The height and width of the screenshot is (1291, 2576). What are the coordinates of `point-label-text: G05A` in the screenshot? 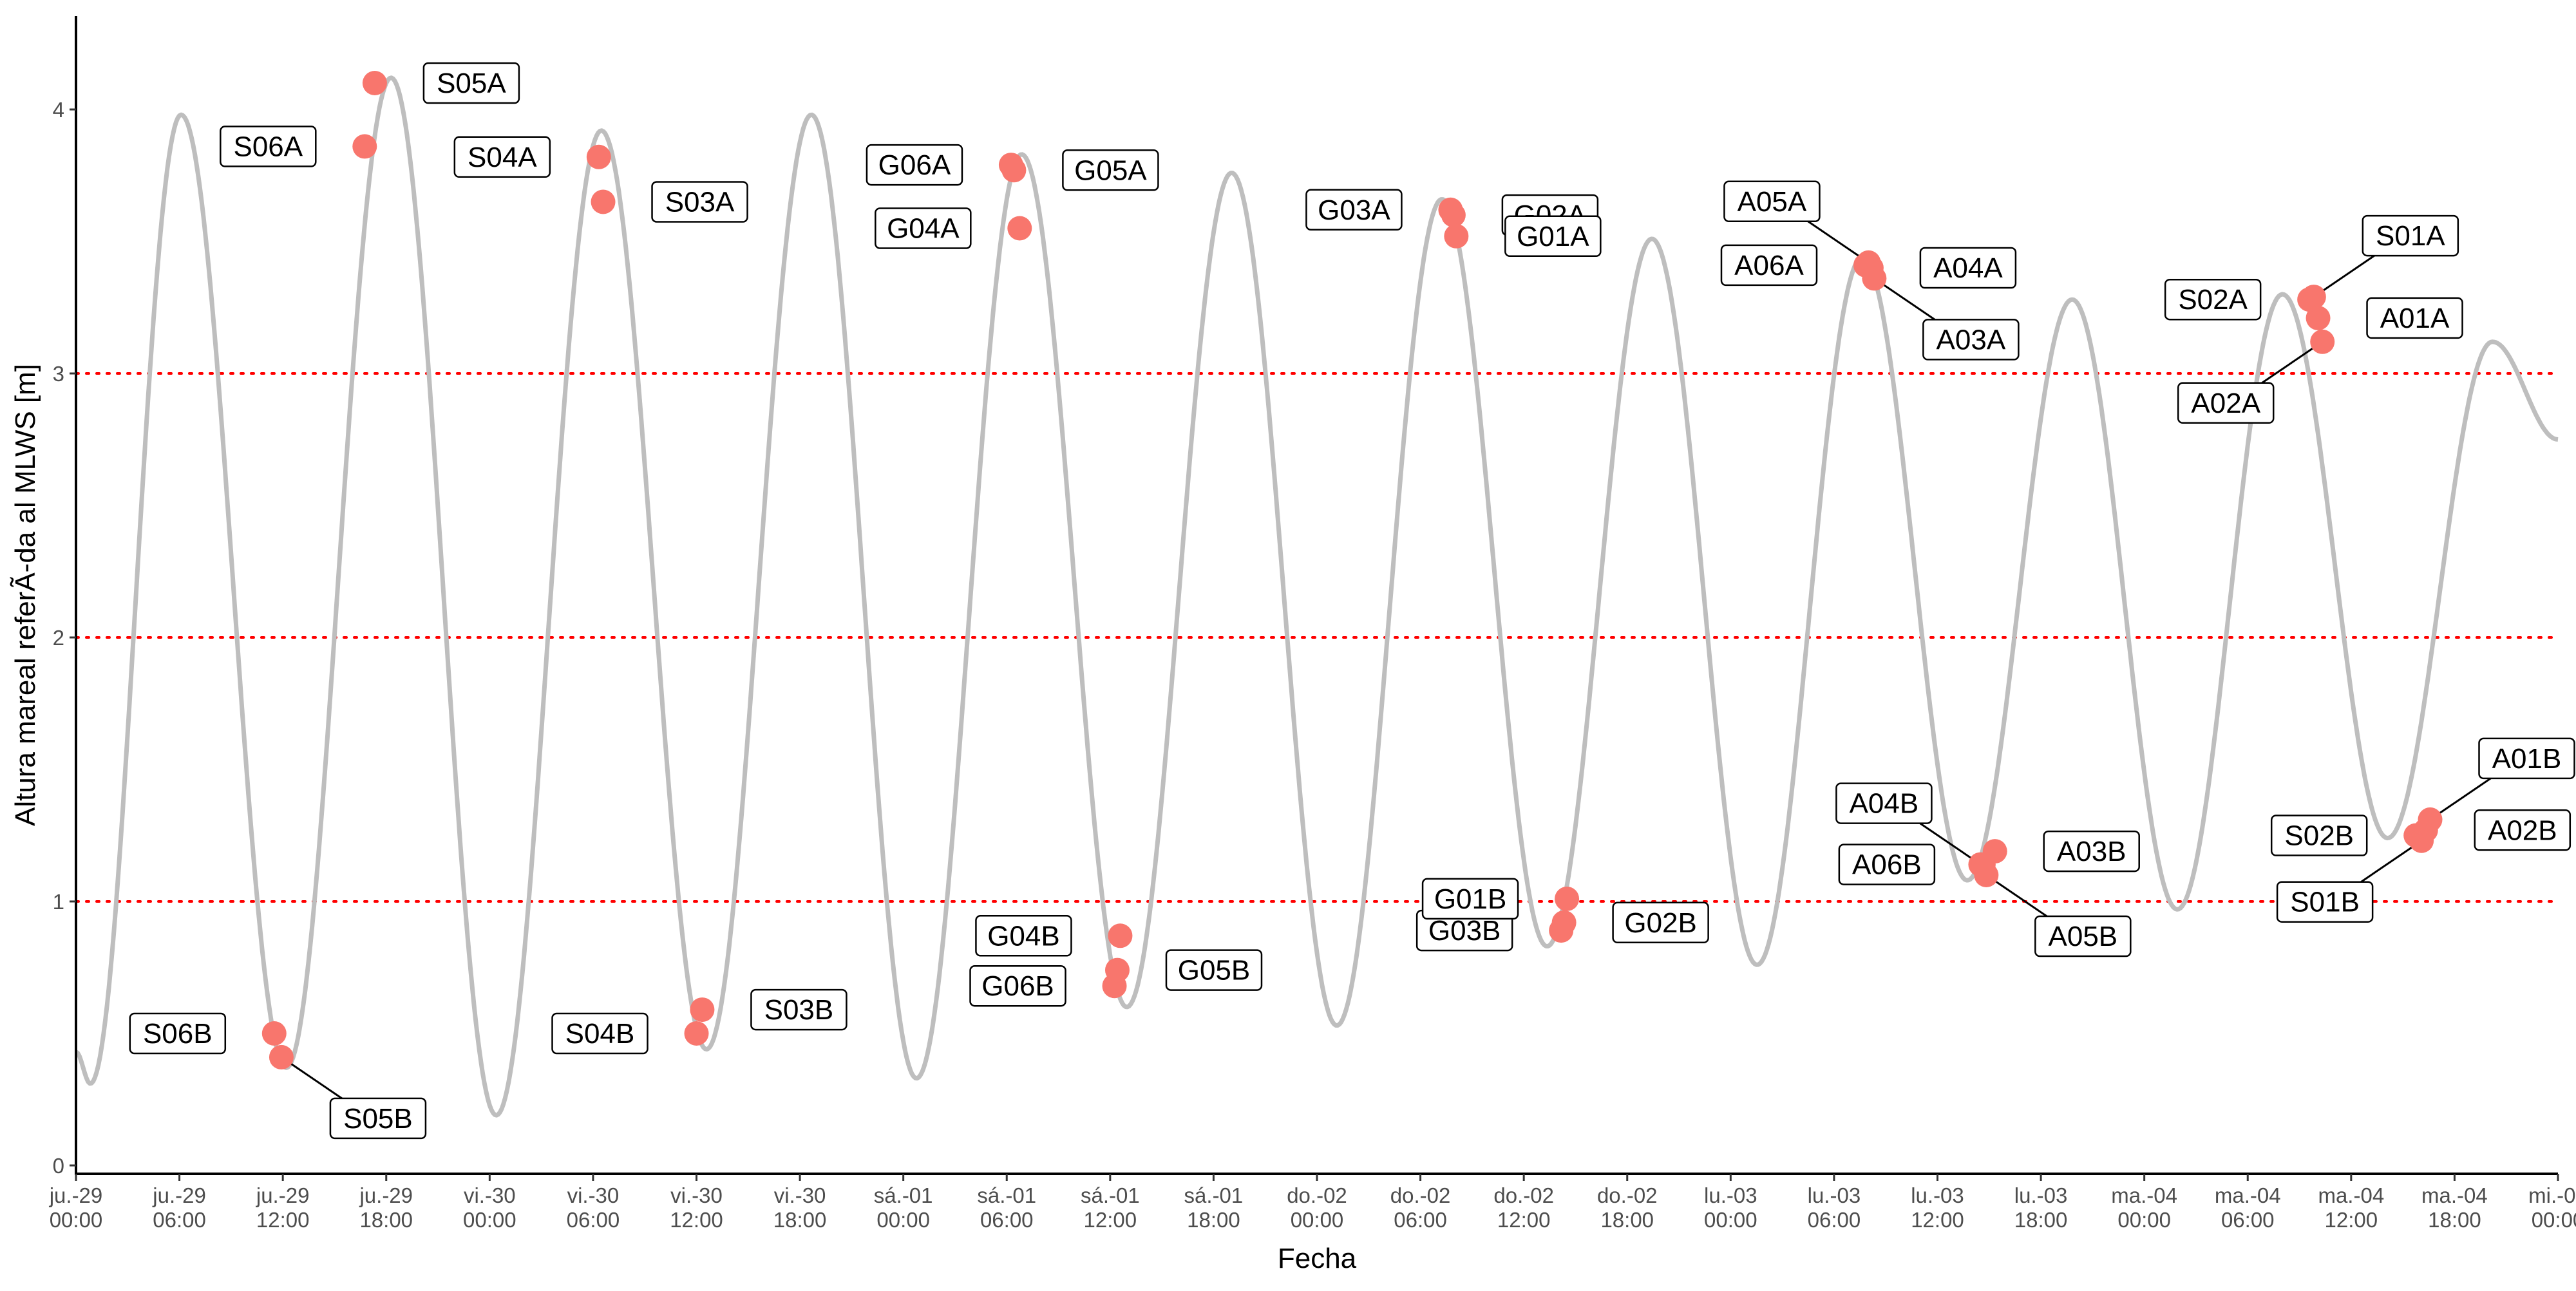 It's located at (1110, 170).